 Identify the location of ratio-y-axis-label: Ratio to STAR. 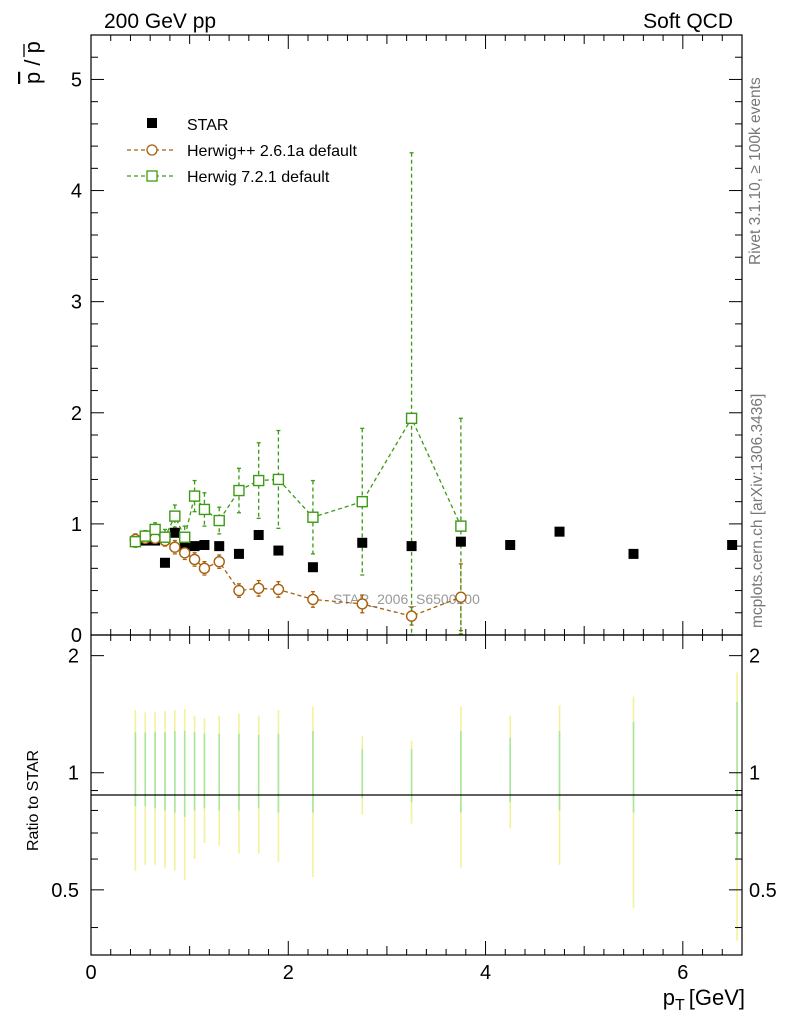
(33, 800).